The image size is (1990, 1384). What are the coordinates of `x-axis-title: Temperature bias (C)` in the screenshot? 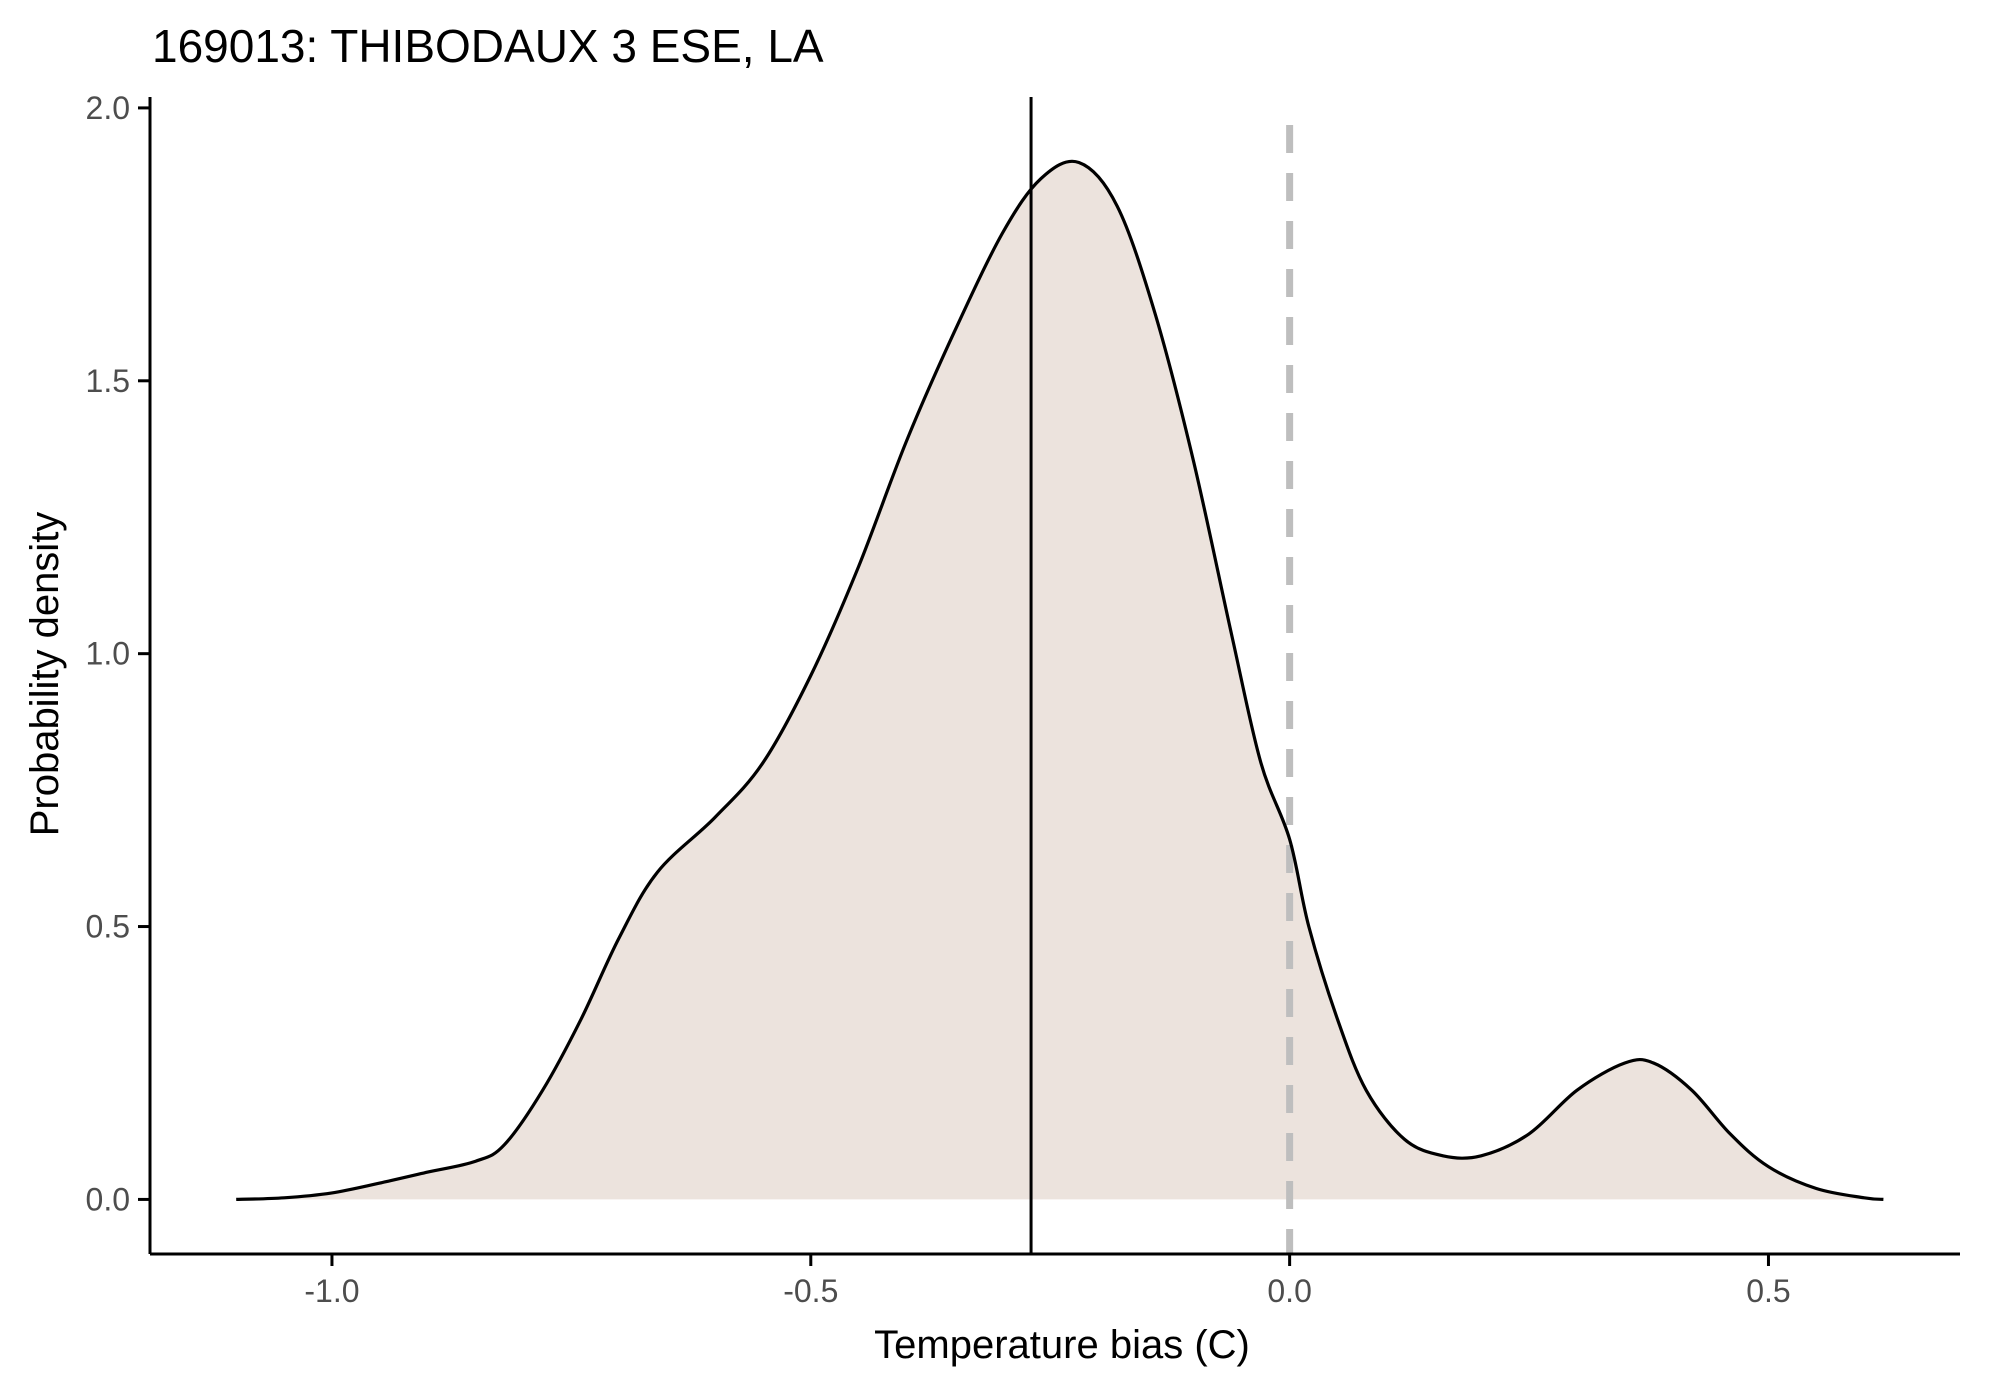 It's located at (1062, 1345).